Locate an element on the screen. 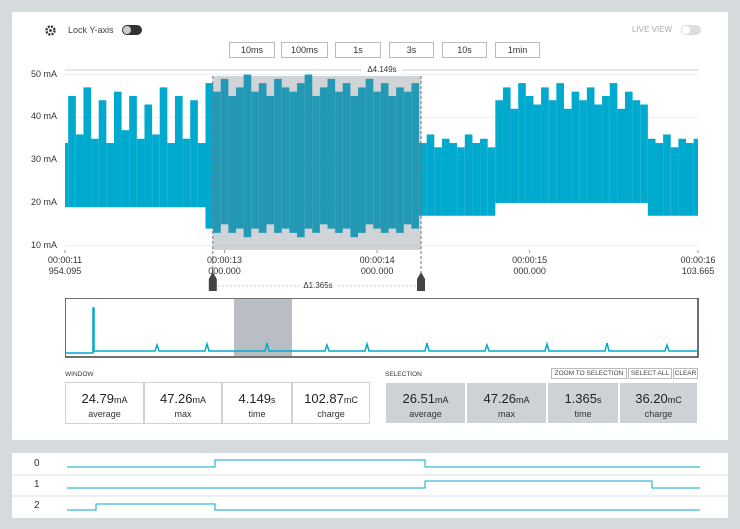 Image resolution: width=740 pixels, height=529 pixels. stat-value-row: 26.51mA is located at coordinates (425, 398).